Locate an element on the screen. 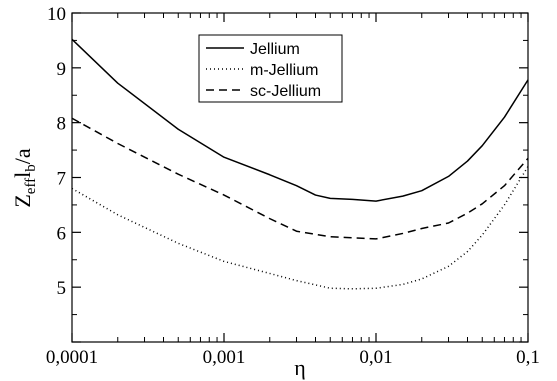  y-axis-label-tail: /a is located at coordinates (22, 156).